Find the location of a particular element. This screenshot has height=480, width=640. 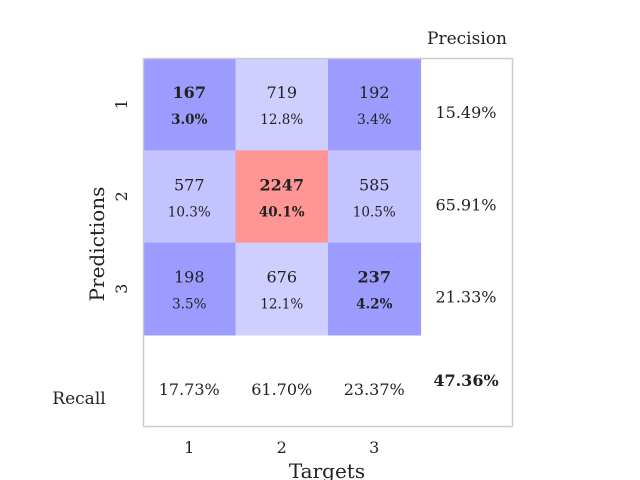

y-tick-label: 1 is located at coordinates (121, 104).